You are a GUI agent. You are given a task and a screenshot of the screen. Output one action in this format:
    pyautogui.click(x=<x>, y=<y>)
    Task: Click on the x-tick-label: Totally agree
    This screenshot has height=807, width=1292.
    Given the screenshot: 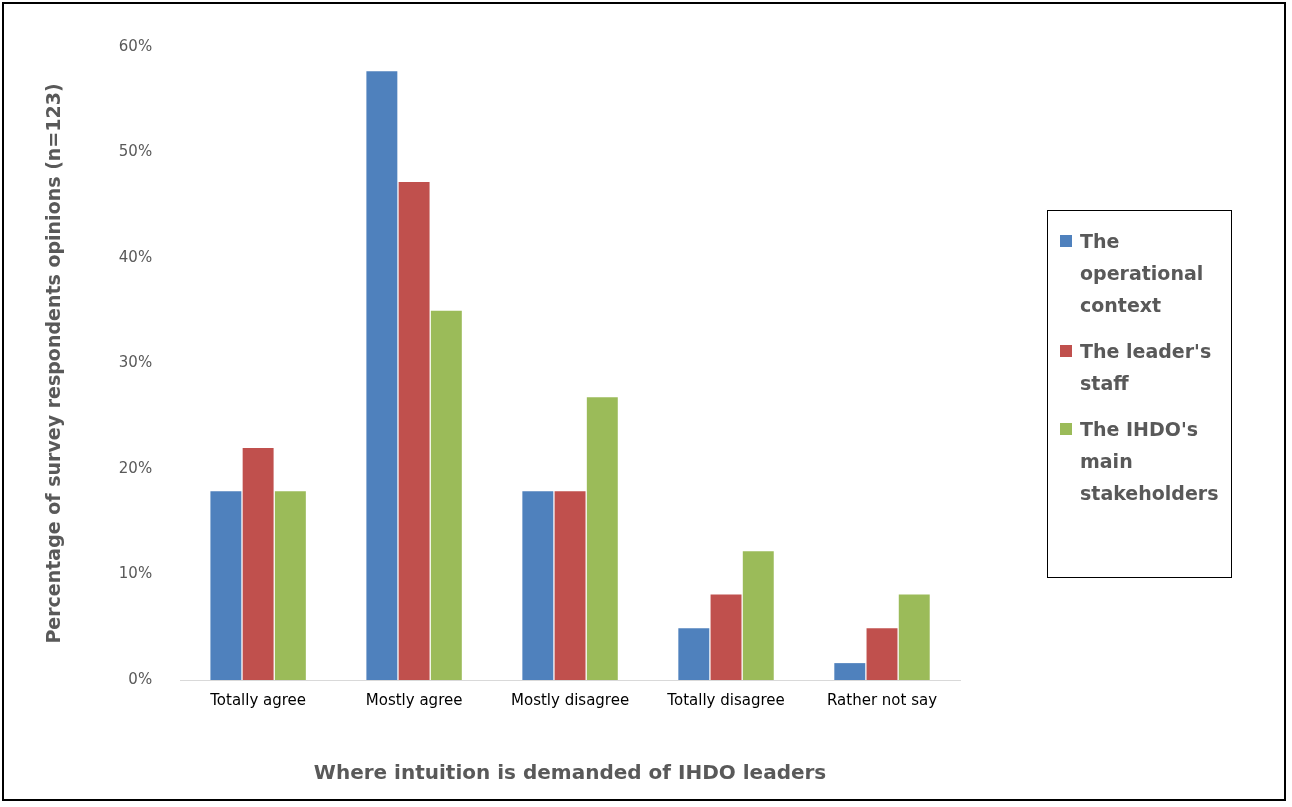 What is the action you would take?
    pyautogui.click(x=258, y=699)
    